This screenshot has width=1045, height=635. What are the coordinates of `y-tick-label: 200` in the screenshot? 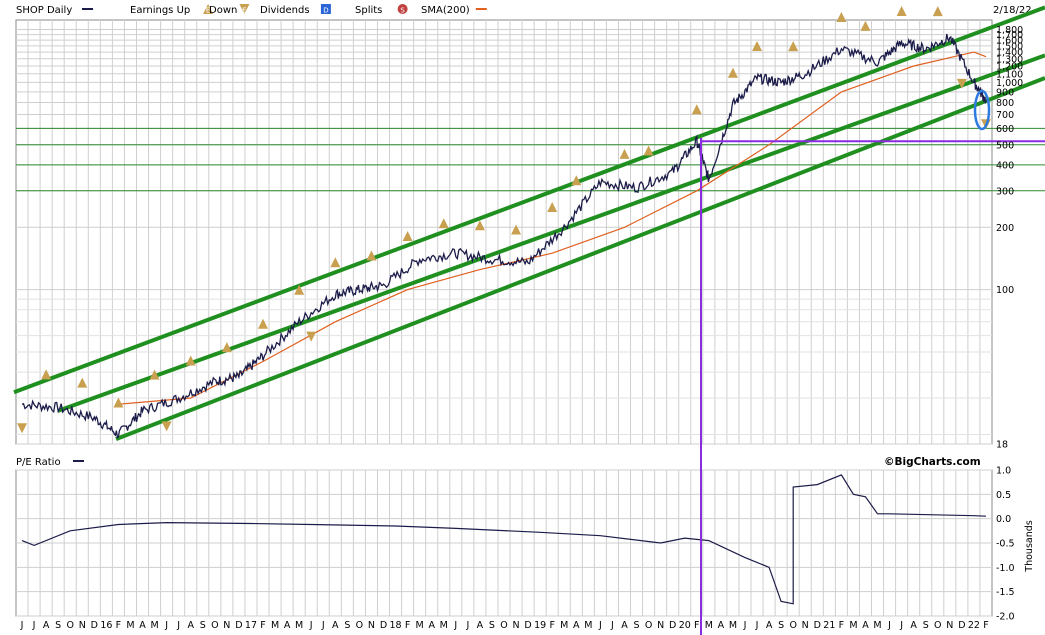 It's located at (1005, 228).